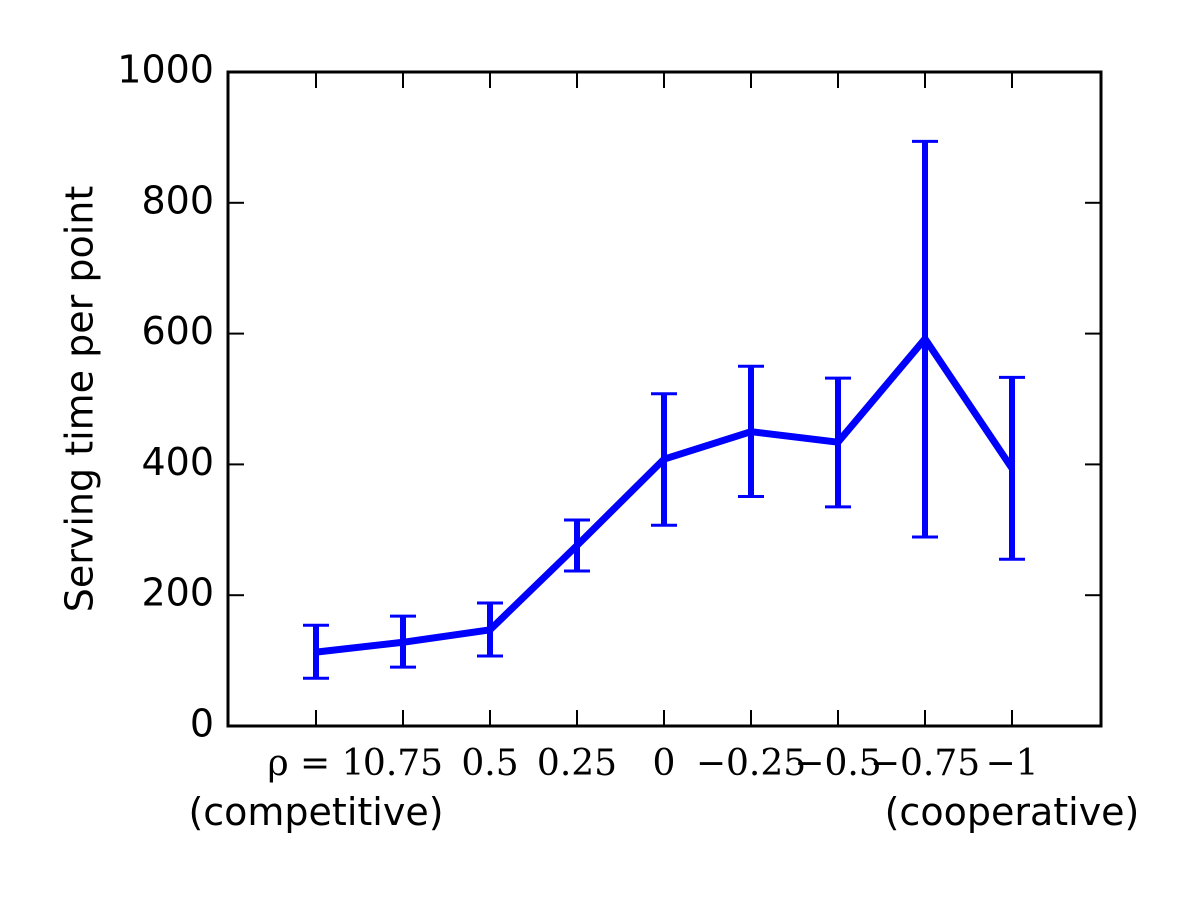  What do you see at coordinates (925, 763) in the screenshot?
I see `x-tick-label: −0.75` at bounding box center [925, 763].